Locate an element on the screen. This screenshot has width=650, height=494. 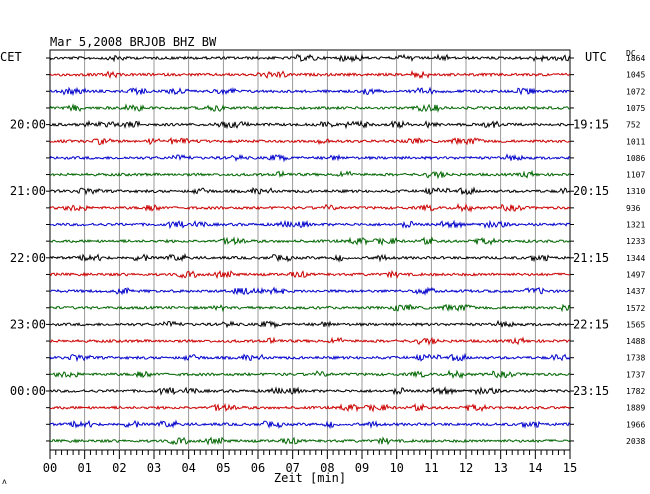
dc-offset-label: 1782 is located at coordinates (635, 391).